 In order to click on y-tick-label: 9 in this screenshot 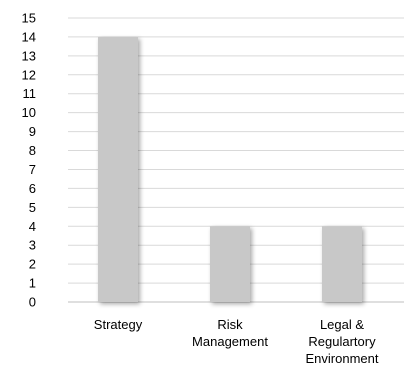, I will do `click(32, 131)`.